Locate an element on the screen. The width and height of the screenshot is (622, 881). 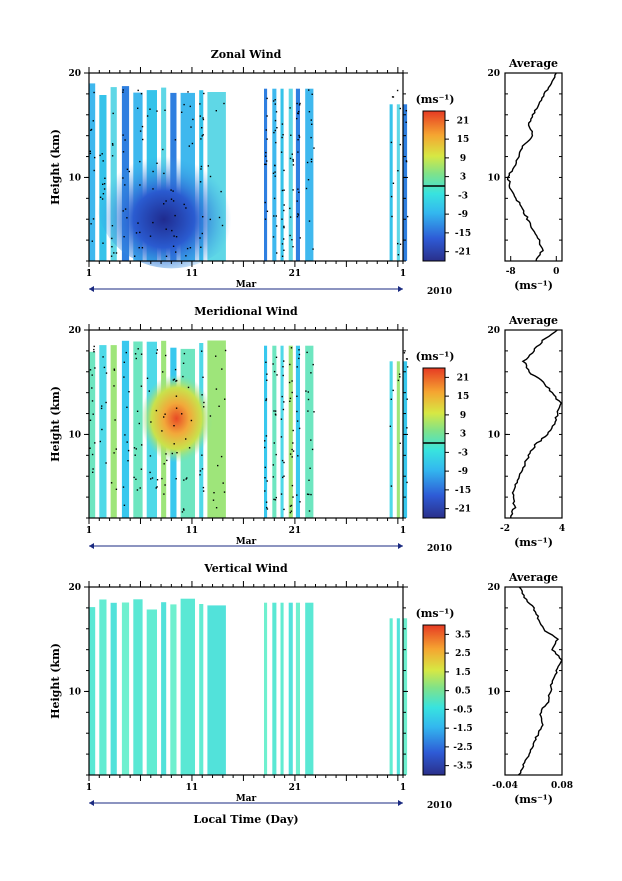
panel-title: Zonal Wind is located at coordinates (246, 54).